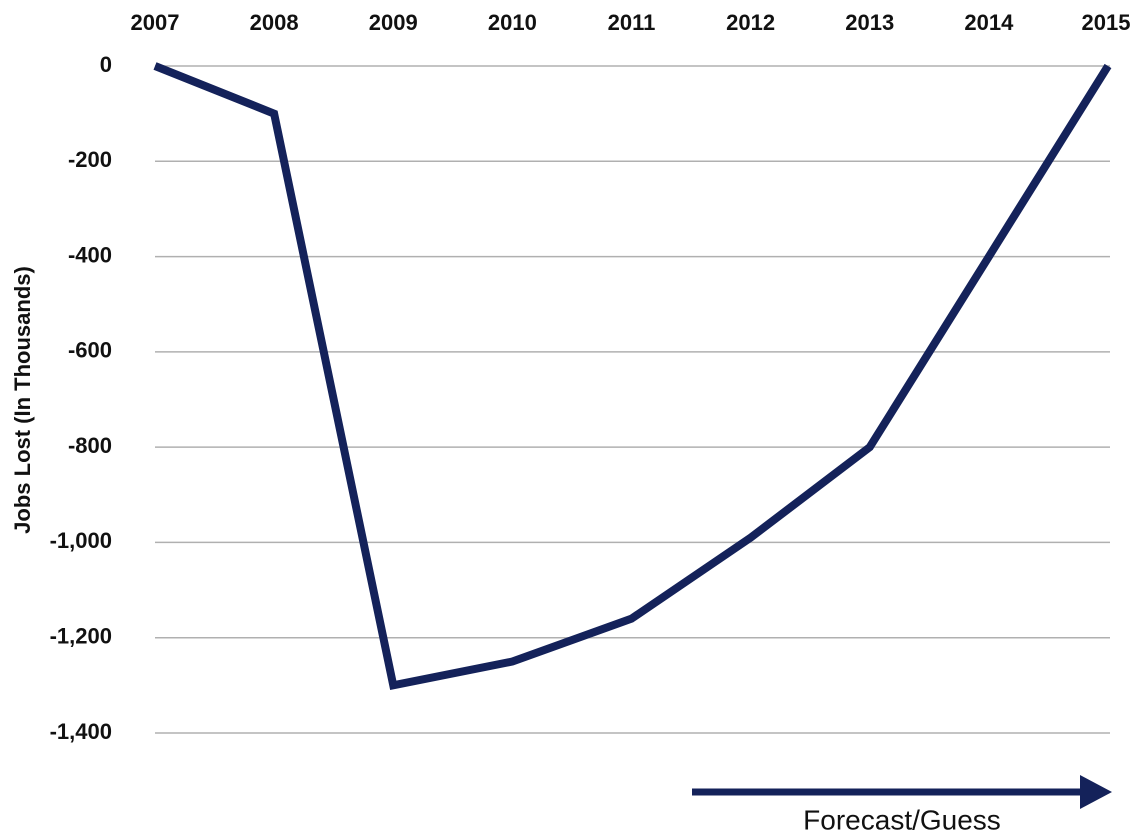 The image size is (1136, 837). Describe the element at coordinates (81, 731) in the screenshot. I see `y-tick-label: -1,400` at that location.